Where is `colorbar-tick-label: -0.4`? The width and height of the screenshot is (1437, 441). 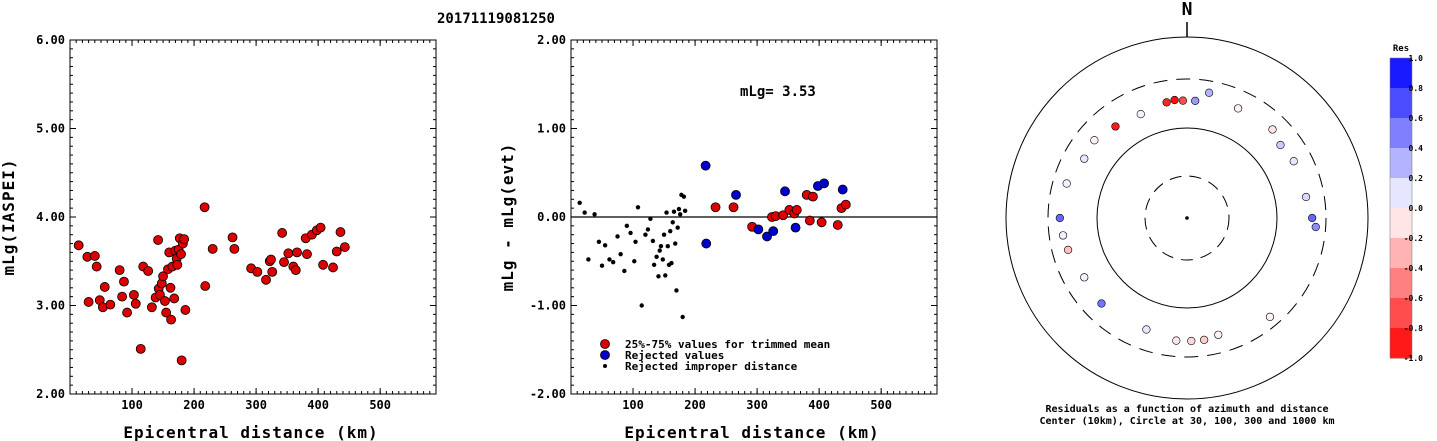
colorbar-tick-label: -0.4 is located at coordinates (1413, 268).